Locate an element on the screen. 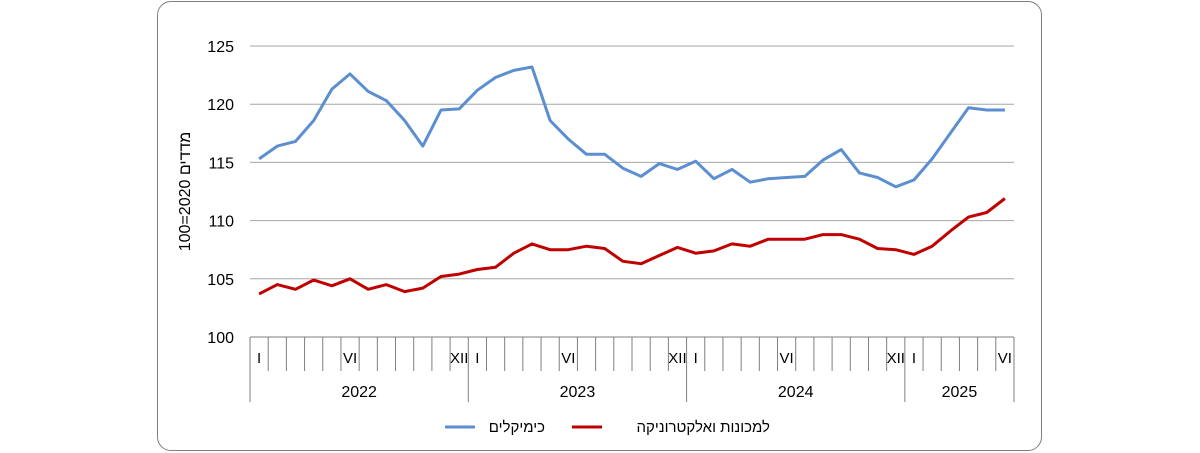  y-tick-label: 110 is located at coordinates (221, 222).